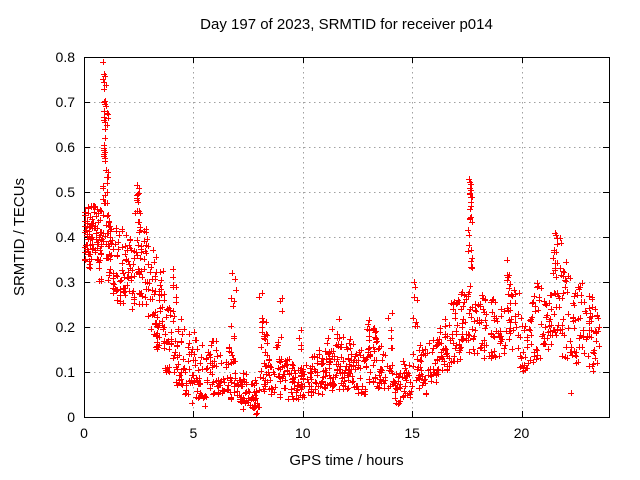 This screenshot has width=640, height=480. What do you see at coordinates (303, 433) in the screenshot?
I see `x-tick-label: 10` at bounding box center [303, 433].